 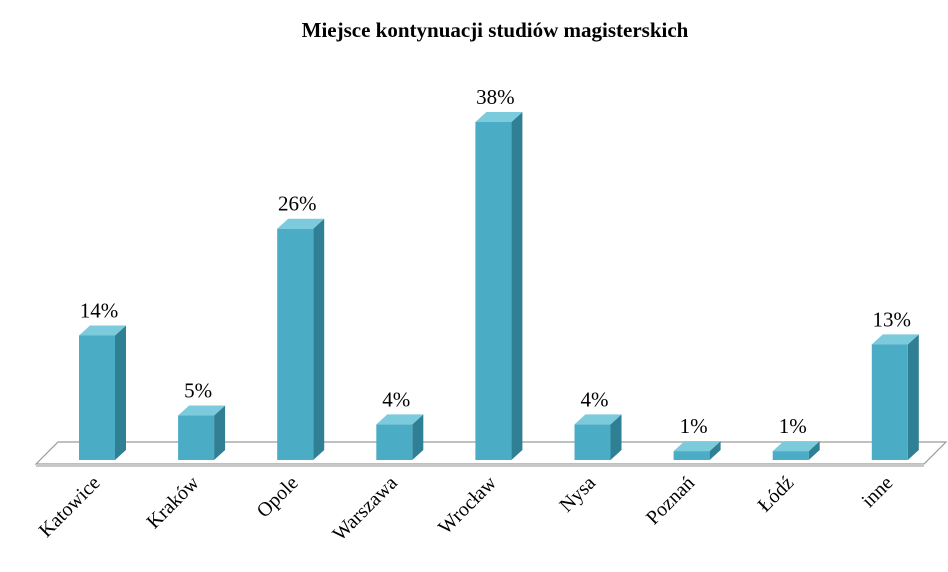 I want to click on x-tick-label: Łódź, so click(x=776, y=494).